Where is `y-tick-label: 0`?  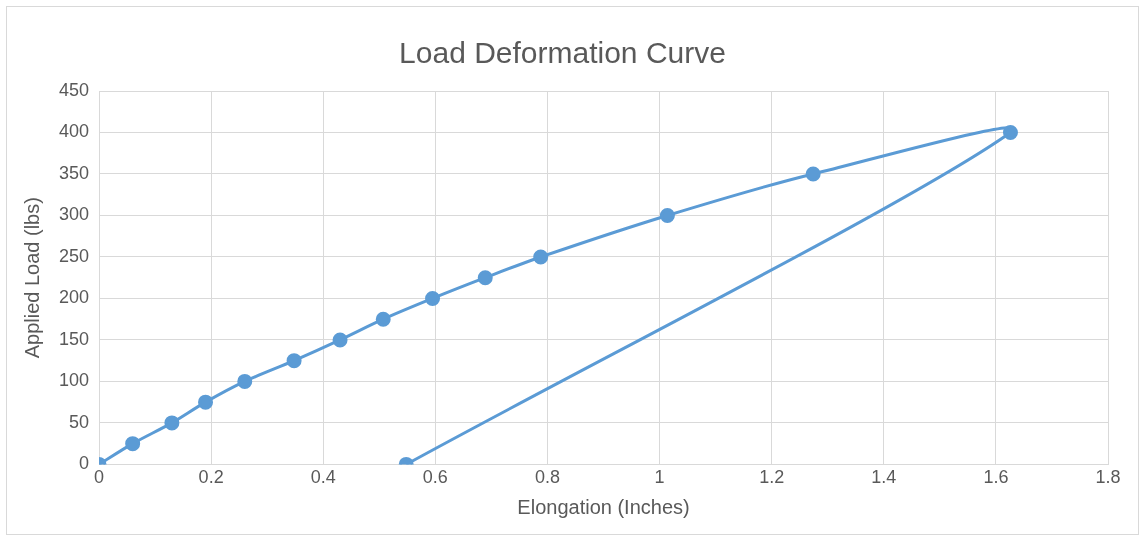 y-tick-label: 0 is located at coordinates (84, 463).